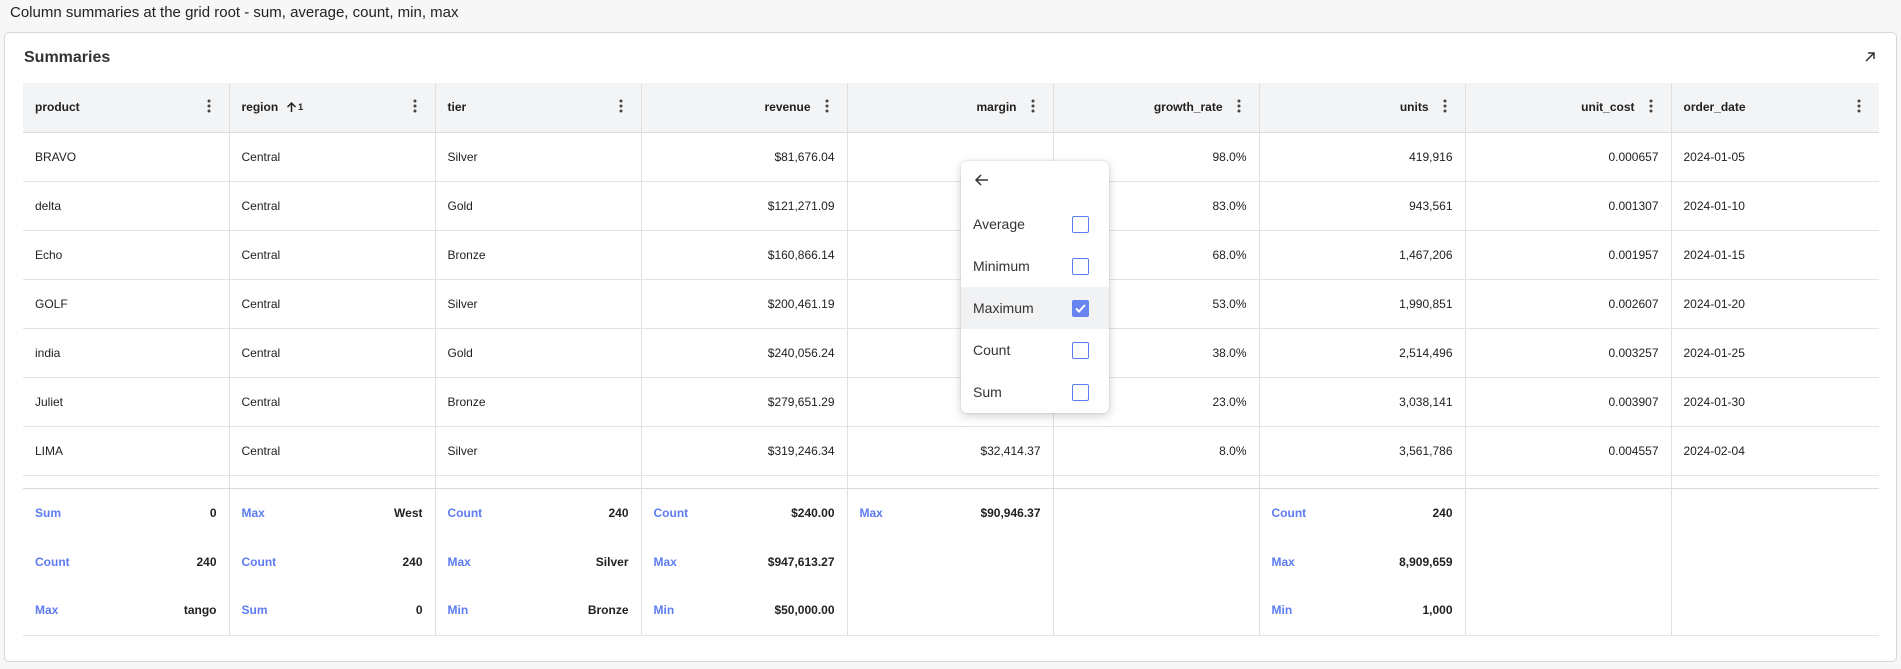 Image resolution: width=1901 pixels, height=669 pixels. Describe the element at coordinates (1282, 610) in the screenshot. I see `summary-label: Min` at that location.